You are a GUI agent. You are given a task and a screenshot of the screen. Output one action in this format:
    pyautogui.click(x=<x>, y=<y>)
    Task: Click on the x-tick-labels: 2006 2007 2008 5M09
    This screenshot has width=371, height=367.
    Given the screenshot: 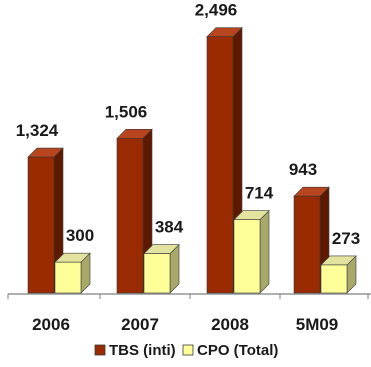 What is the action you would take?
    pyautogui.click(x=185, y=324)
    